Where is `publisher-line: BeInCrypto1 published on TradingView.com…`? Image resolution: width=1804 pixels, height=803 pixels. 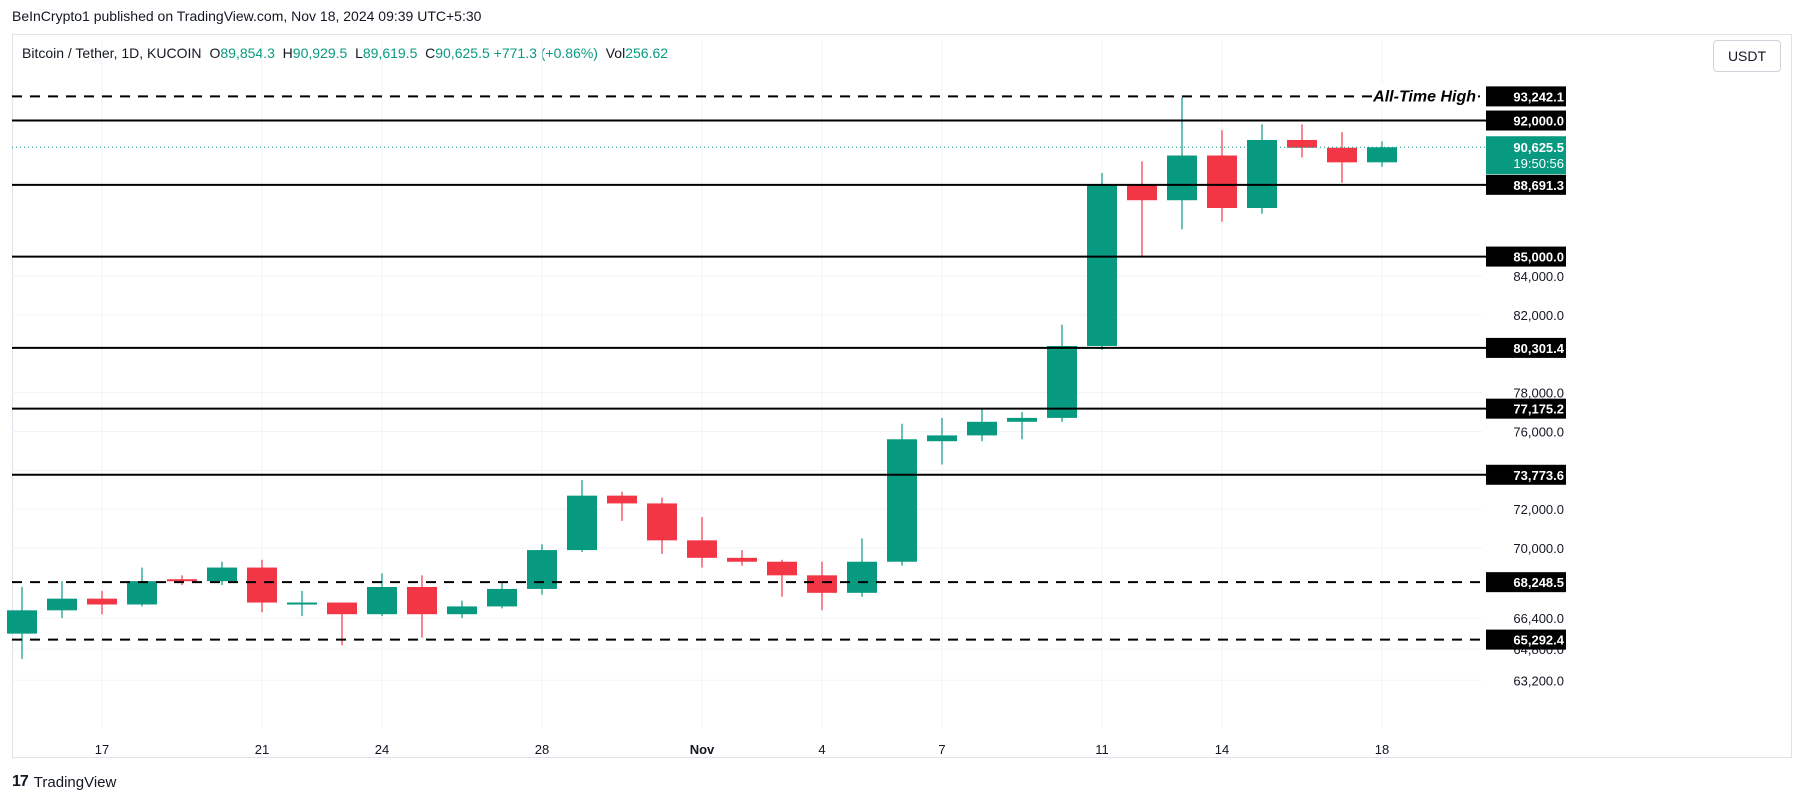 publisher-line: BeInCrypto1 published on TradingView.com… is located at coordinates (247, 16).